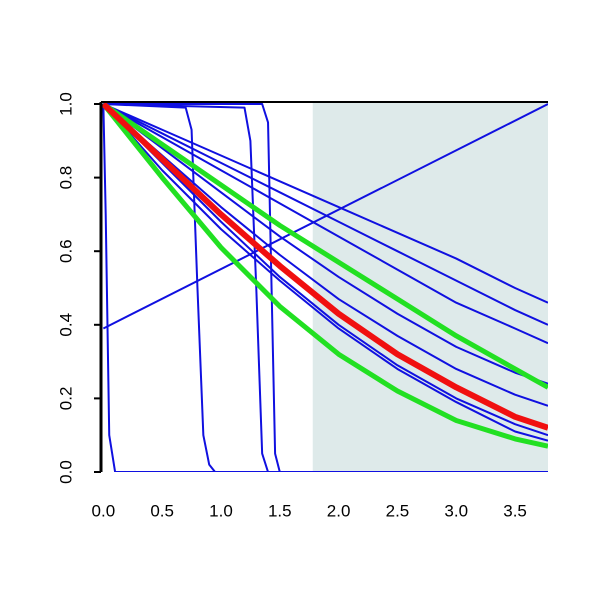  Describe the element at coordinates (65, 325) in the screenshot. I see `y-tick-label: 0.4` at that location.